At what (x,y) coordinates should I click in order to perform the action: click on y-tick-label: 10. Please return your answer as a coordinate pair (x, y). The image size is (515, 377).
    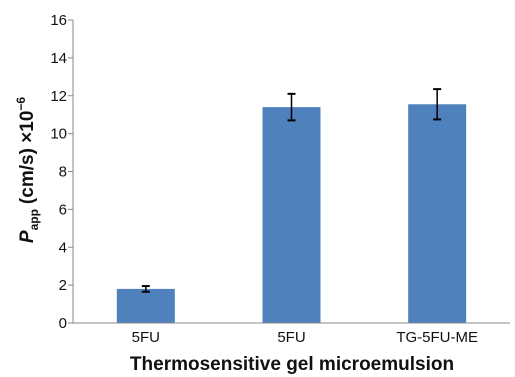
    Looking at the image, I should click on (58, 134).